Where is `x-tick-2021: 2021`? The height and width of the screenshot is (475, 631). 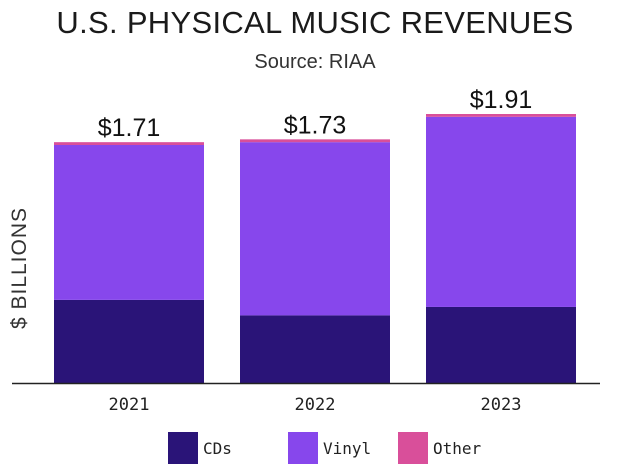 x-tick-2021: 2021 is located at coordinates (129, 405).